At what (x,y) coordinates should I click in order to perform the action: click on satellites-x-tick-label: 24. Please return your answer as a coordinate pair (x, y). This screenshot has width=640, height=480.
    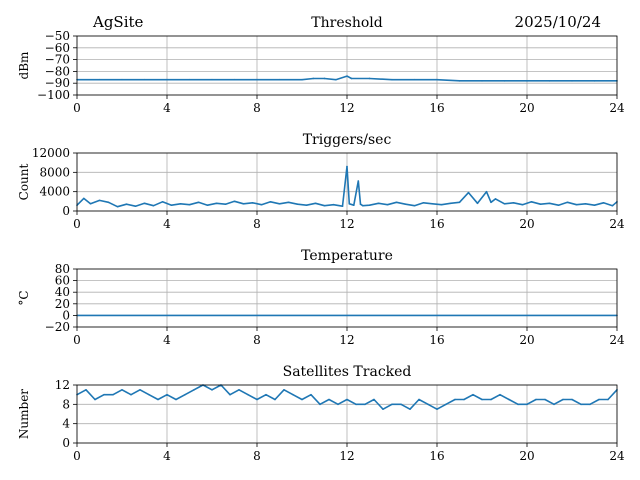
    Looking at the image, I should click on (617, 456).